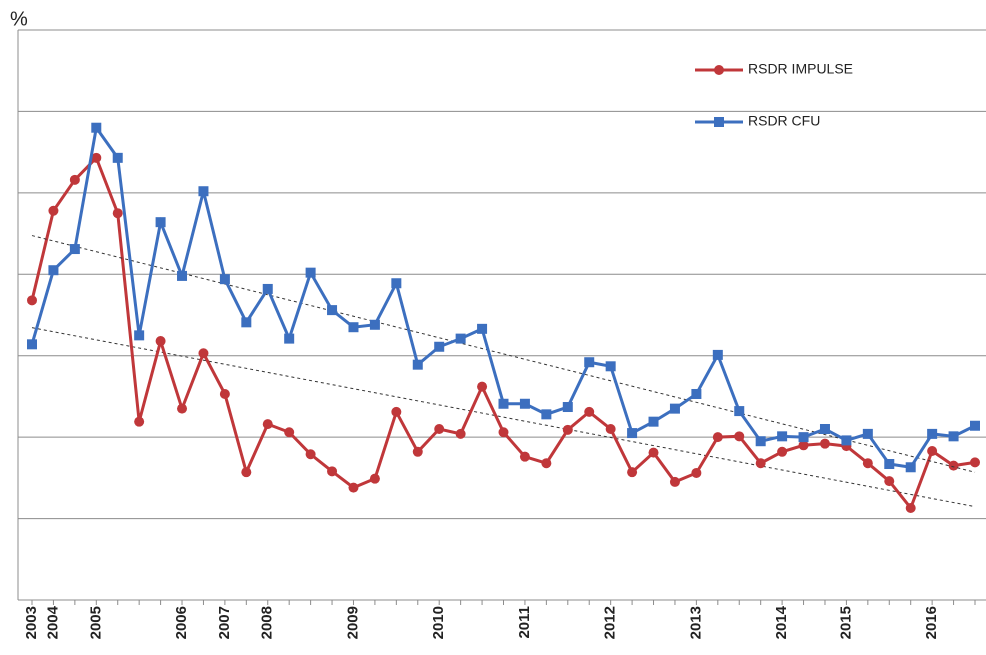  What do you see at coordinates (267, 622) in the screenshot?
I see `x-tick-label: 2008` at bounding box center [267, 622].